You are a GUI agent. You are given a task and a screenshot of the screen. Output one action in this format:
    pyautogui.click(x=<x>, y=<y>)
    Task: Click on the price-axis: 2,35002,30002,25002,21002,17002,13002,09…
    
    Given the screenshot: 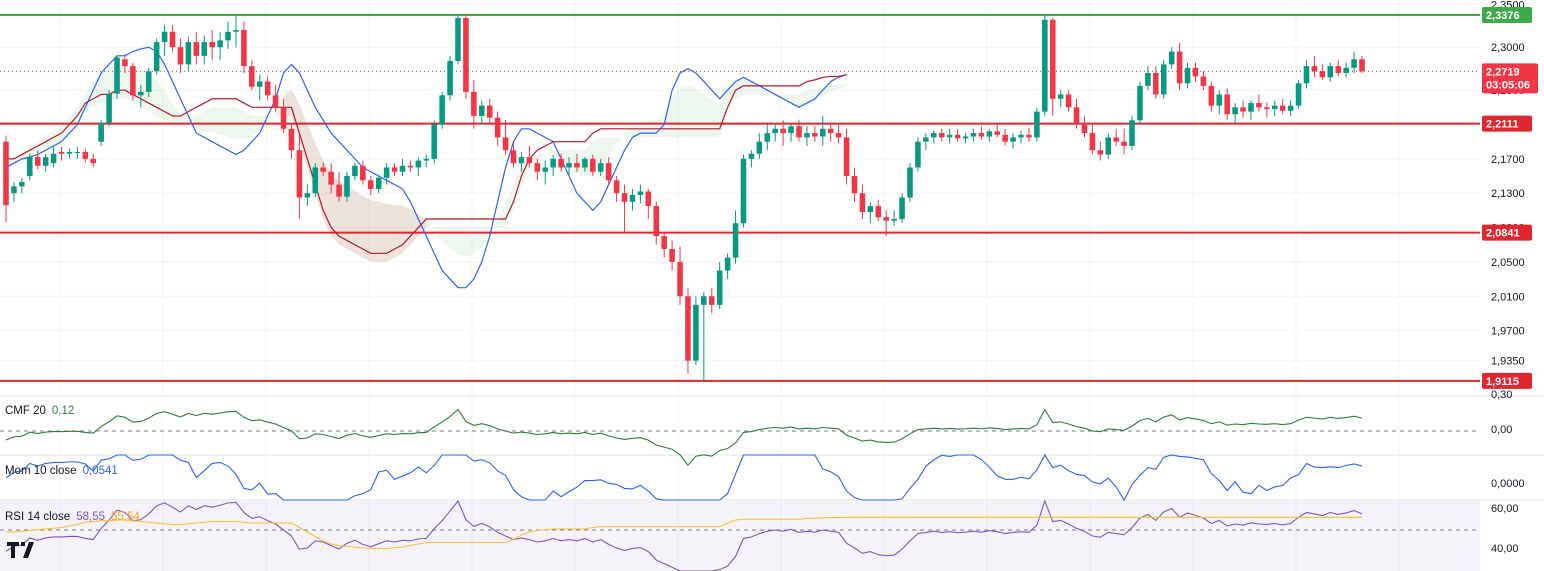 What is the action you would take?
    pyautogui.click(x=1508, y=184)
    